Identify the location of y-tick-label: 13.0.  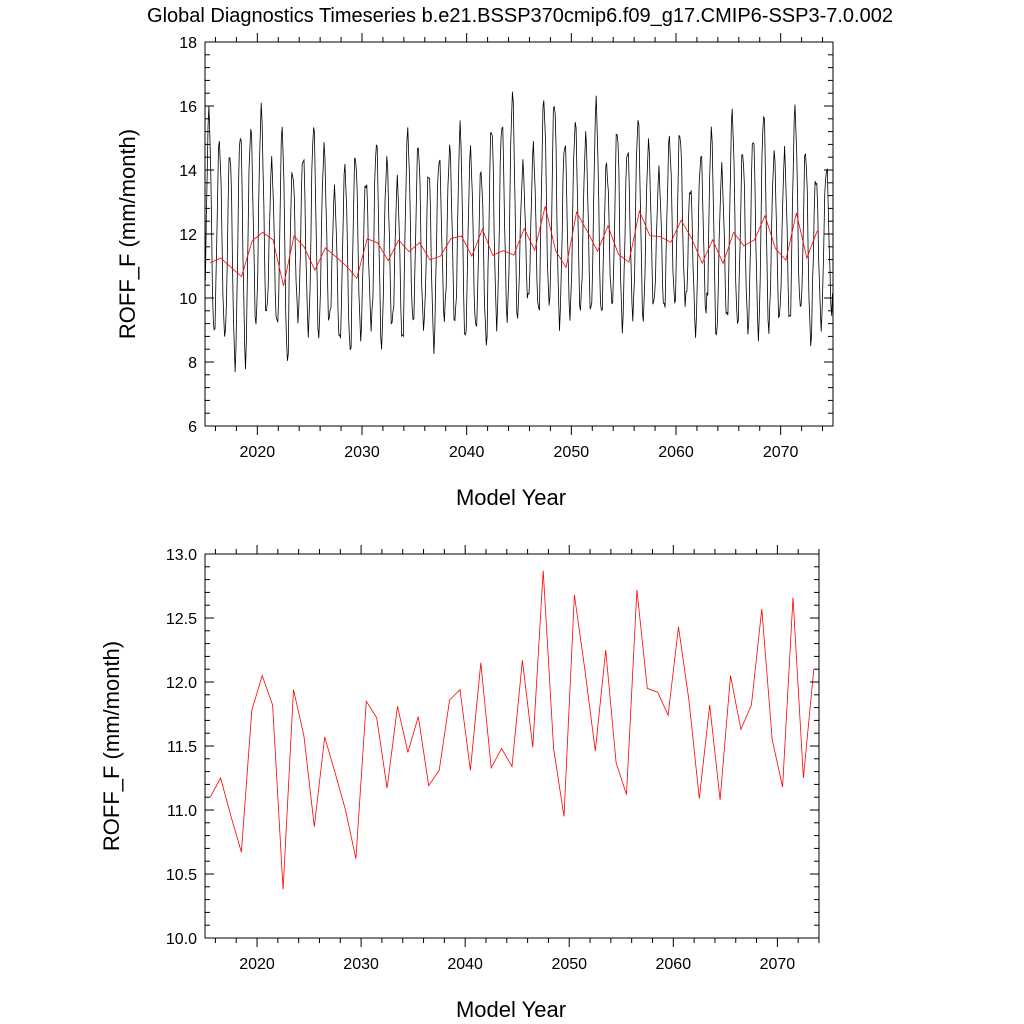
(181, 555).